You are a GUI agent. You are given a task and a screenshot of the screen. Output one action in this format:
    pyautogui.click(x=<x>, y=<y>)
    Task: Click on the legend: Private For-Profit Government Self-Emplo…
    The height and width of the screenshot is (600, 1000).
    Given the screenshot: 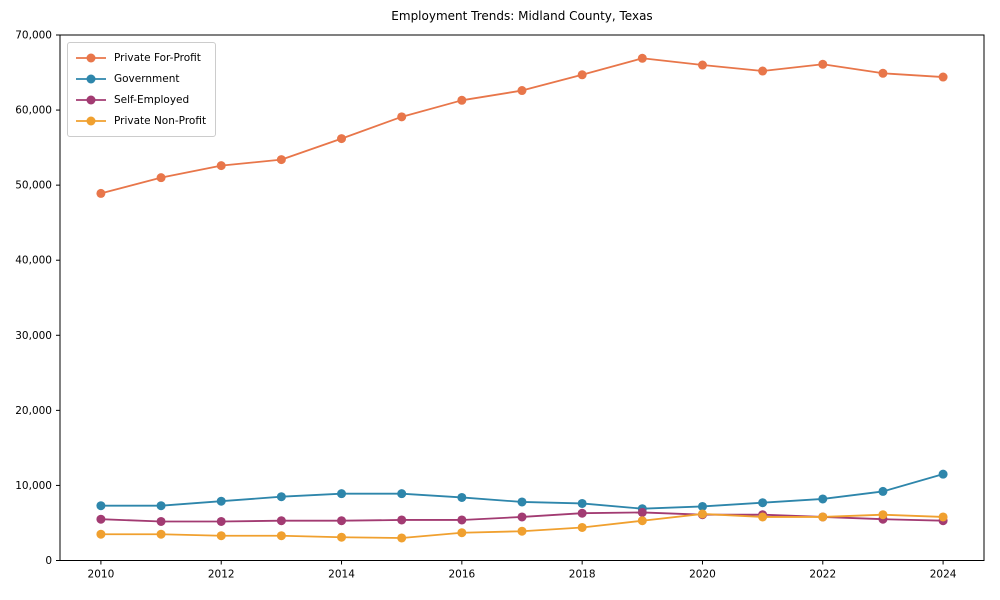 What is the action you would take?
    pyautogui.click(x=142, y=89)
    